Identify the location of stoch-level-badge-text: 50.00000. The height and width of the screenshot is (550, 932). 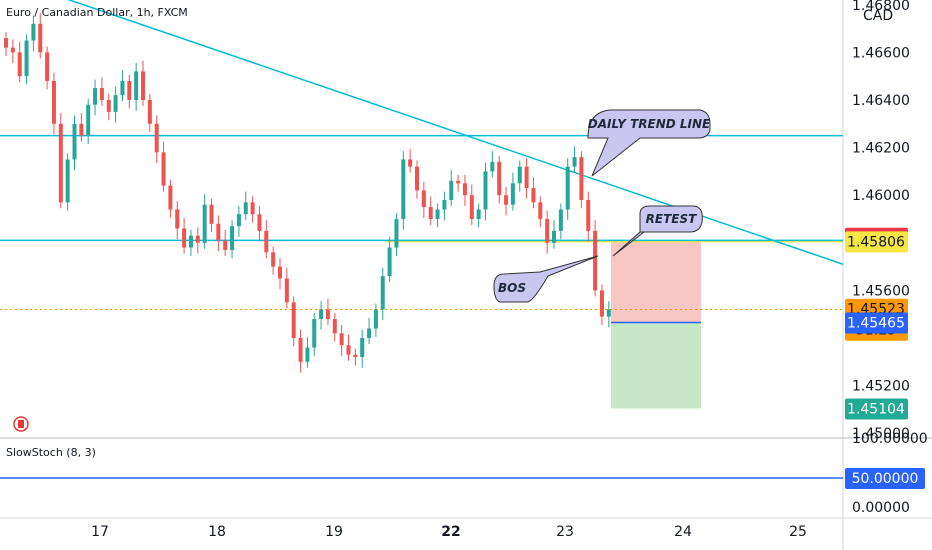
(885, 479).